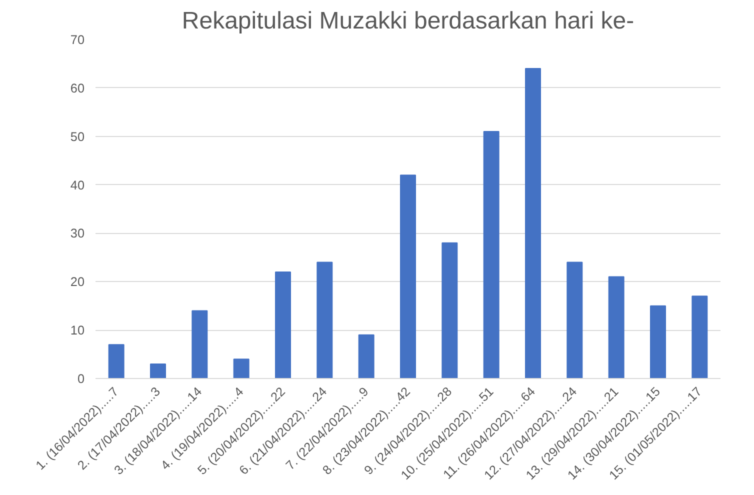 This screenshot has height=495, width=754. What do you see at coordinates (408, 21) in the screenshot?
I see `chart-title: Rekapitulasi Muzakki berdasarkan hari ke-` at bounding box center [408, 21].